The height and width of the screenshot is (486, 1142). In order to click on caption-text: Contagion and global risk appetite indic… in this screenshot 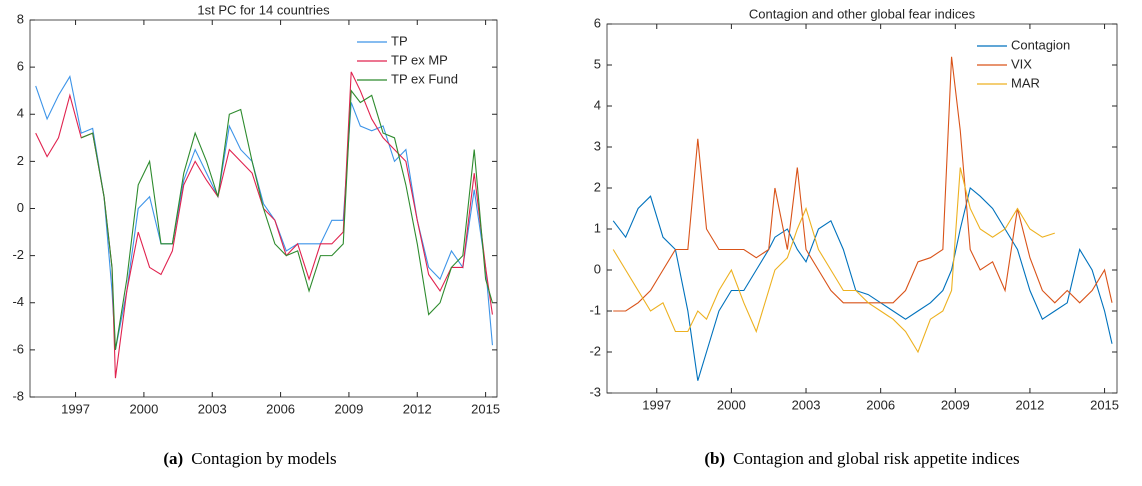, I will do `click(876, 458)`.